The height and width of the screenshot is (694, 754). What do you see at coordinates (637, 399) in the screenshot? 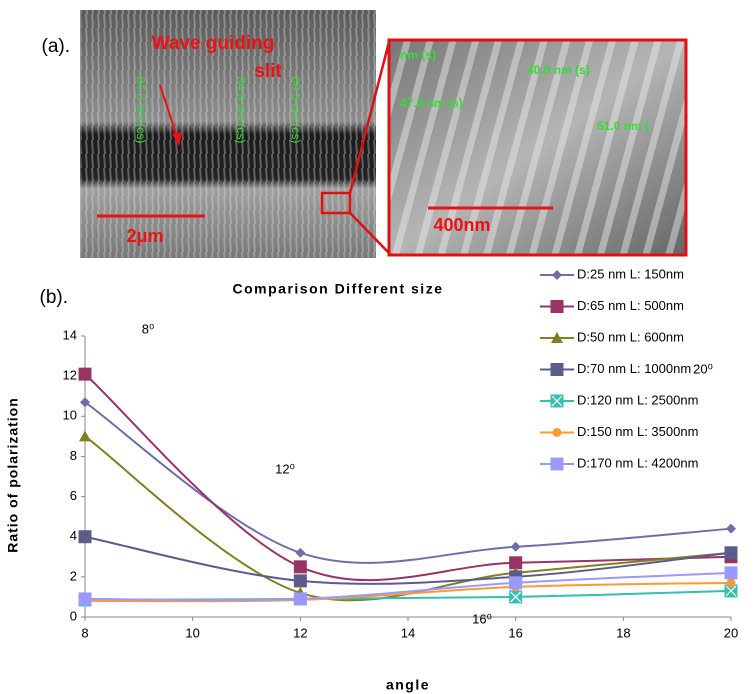
I see `legend-label: D:120 nm L: 2500nm` at bounding box center [637, 399].